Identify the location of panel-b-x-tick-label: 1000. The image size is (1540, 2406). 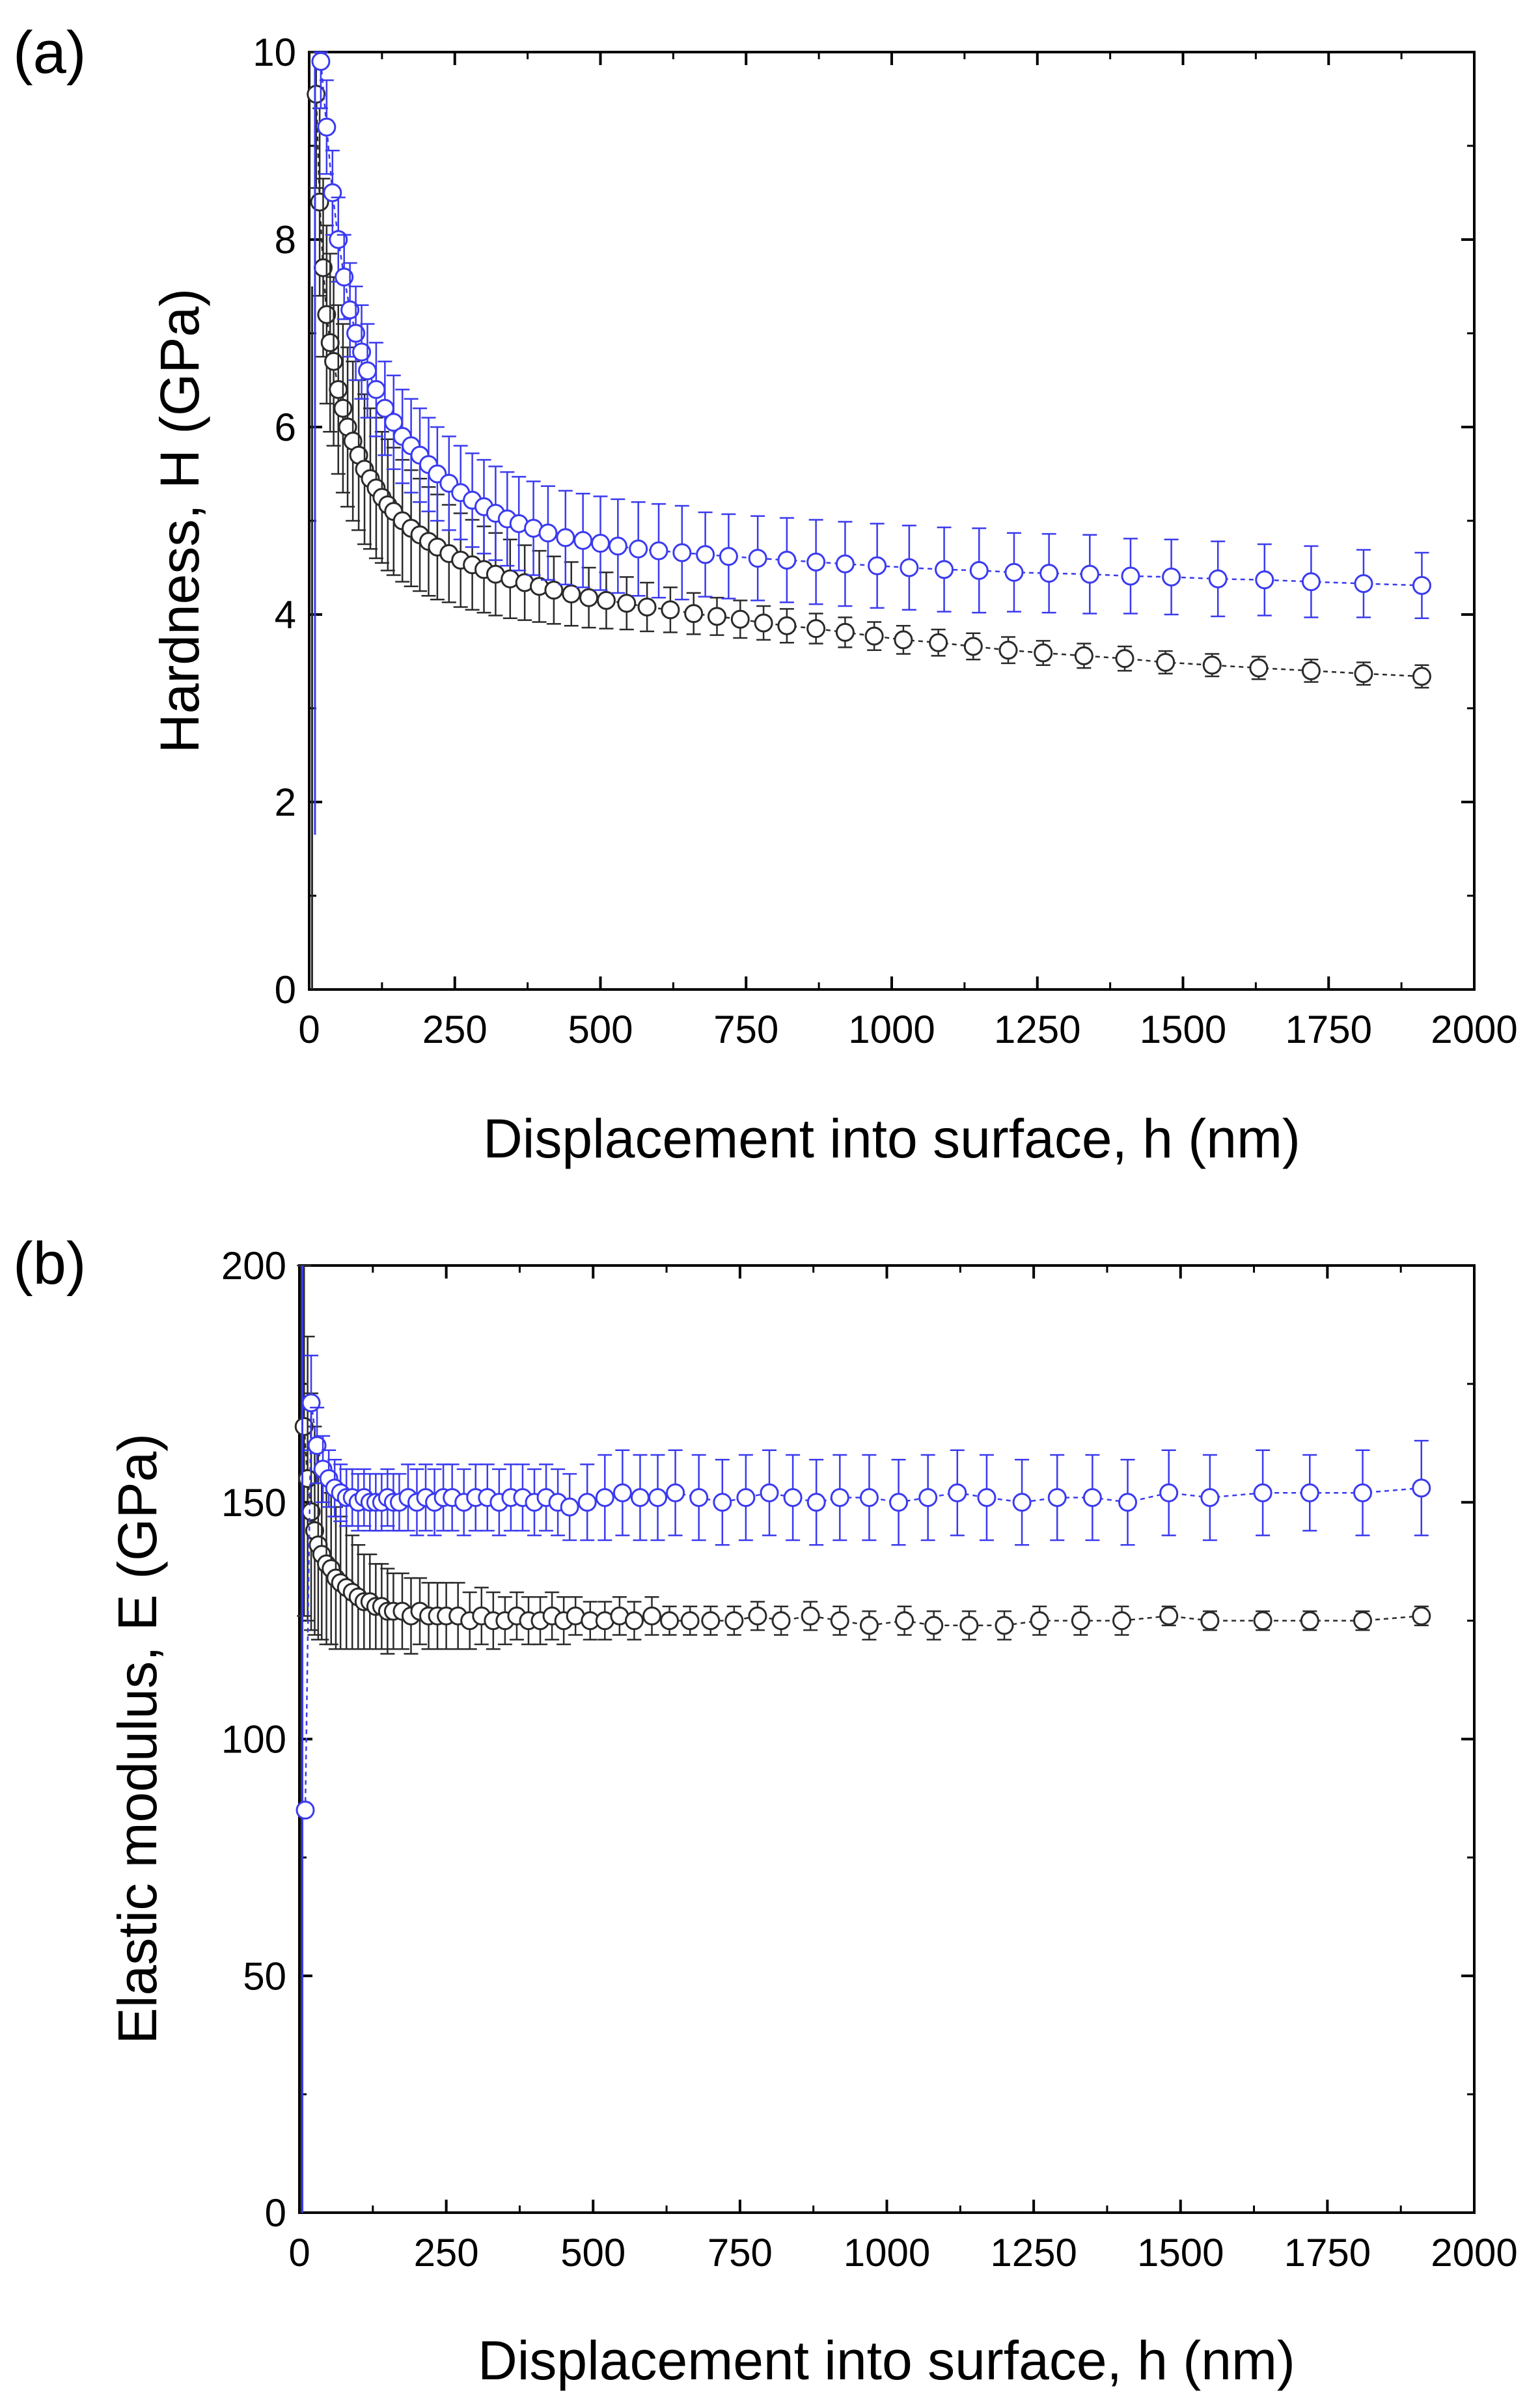
(887, 2253).